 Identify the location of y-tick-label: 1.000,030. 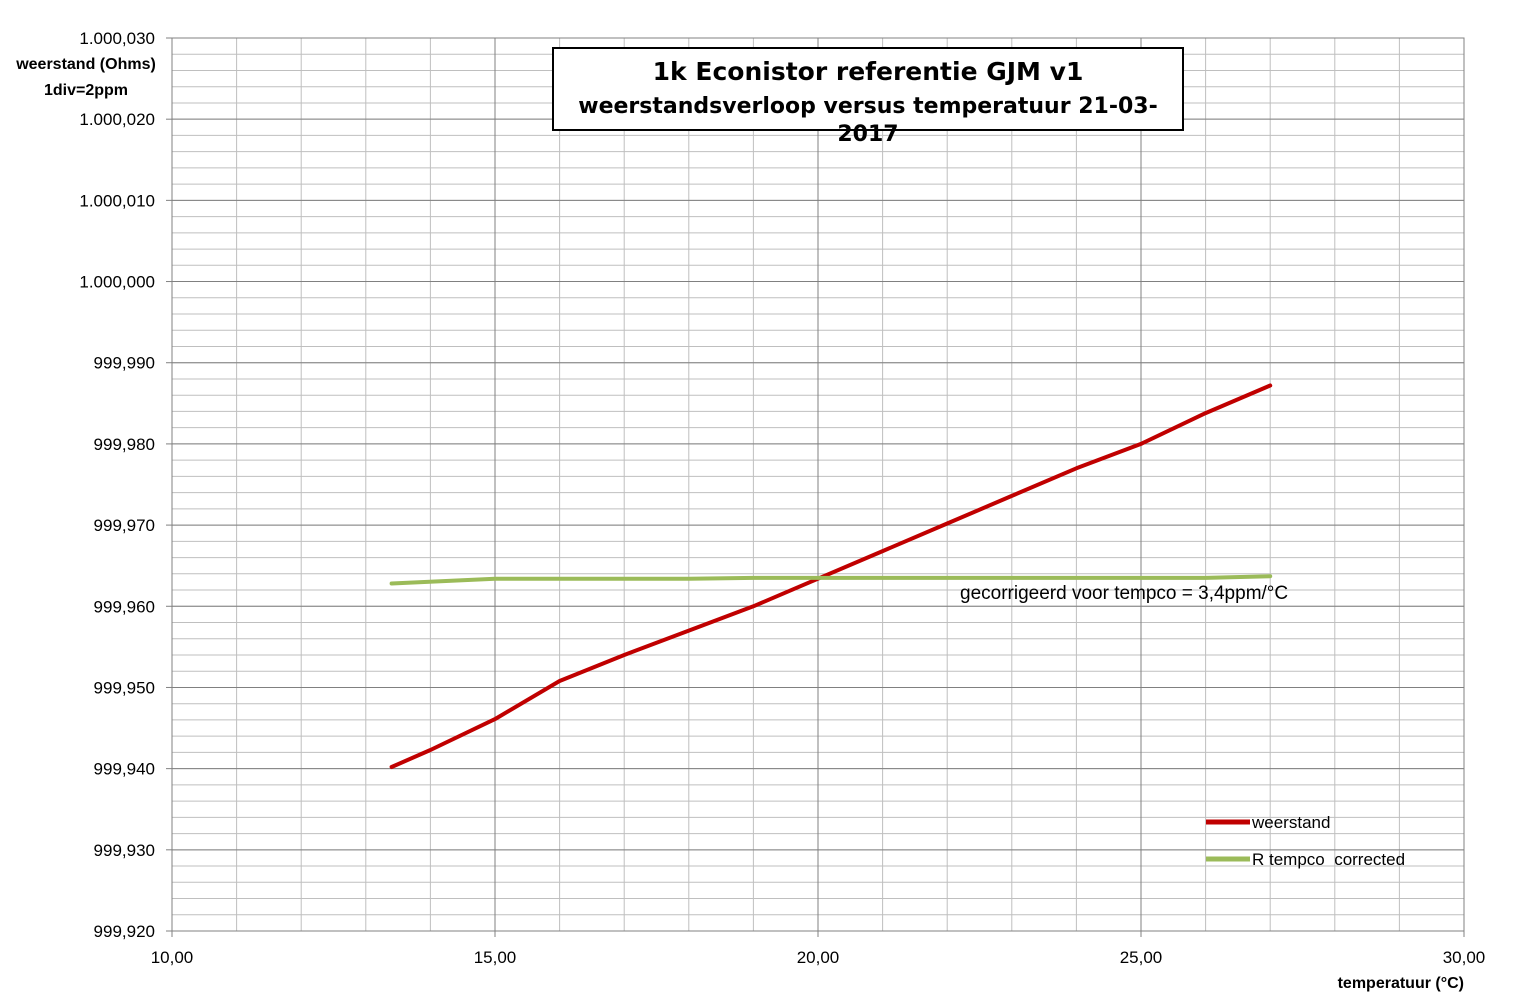
(117, 38).